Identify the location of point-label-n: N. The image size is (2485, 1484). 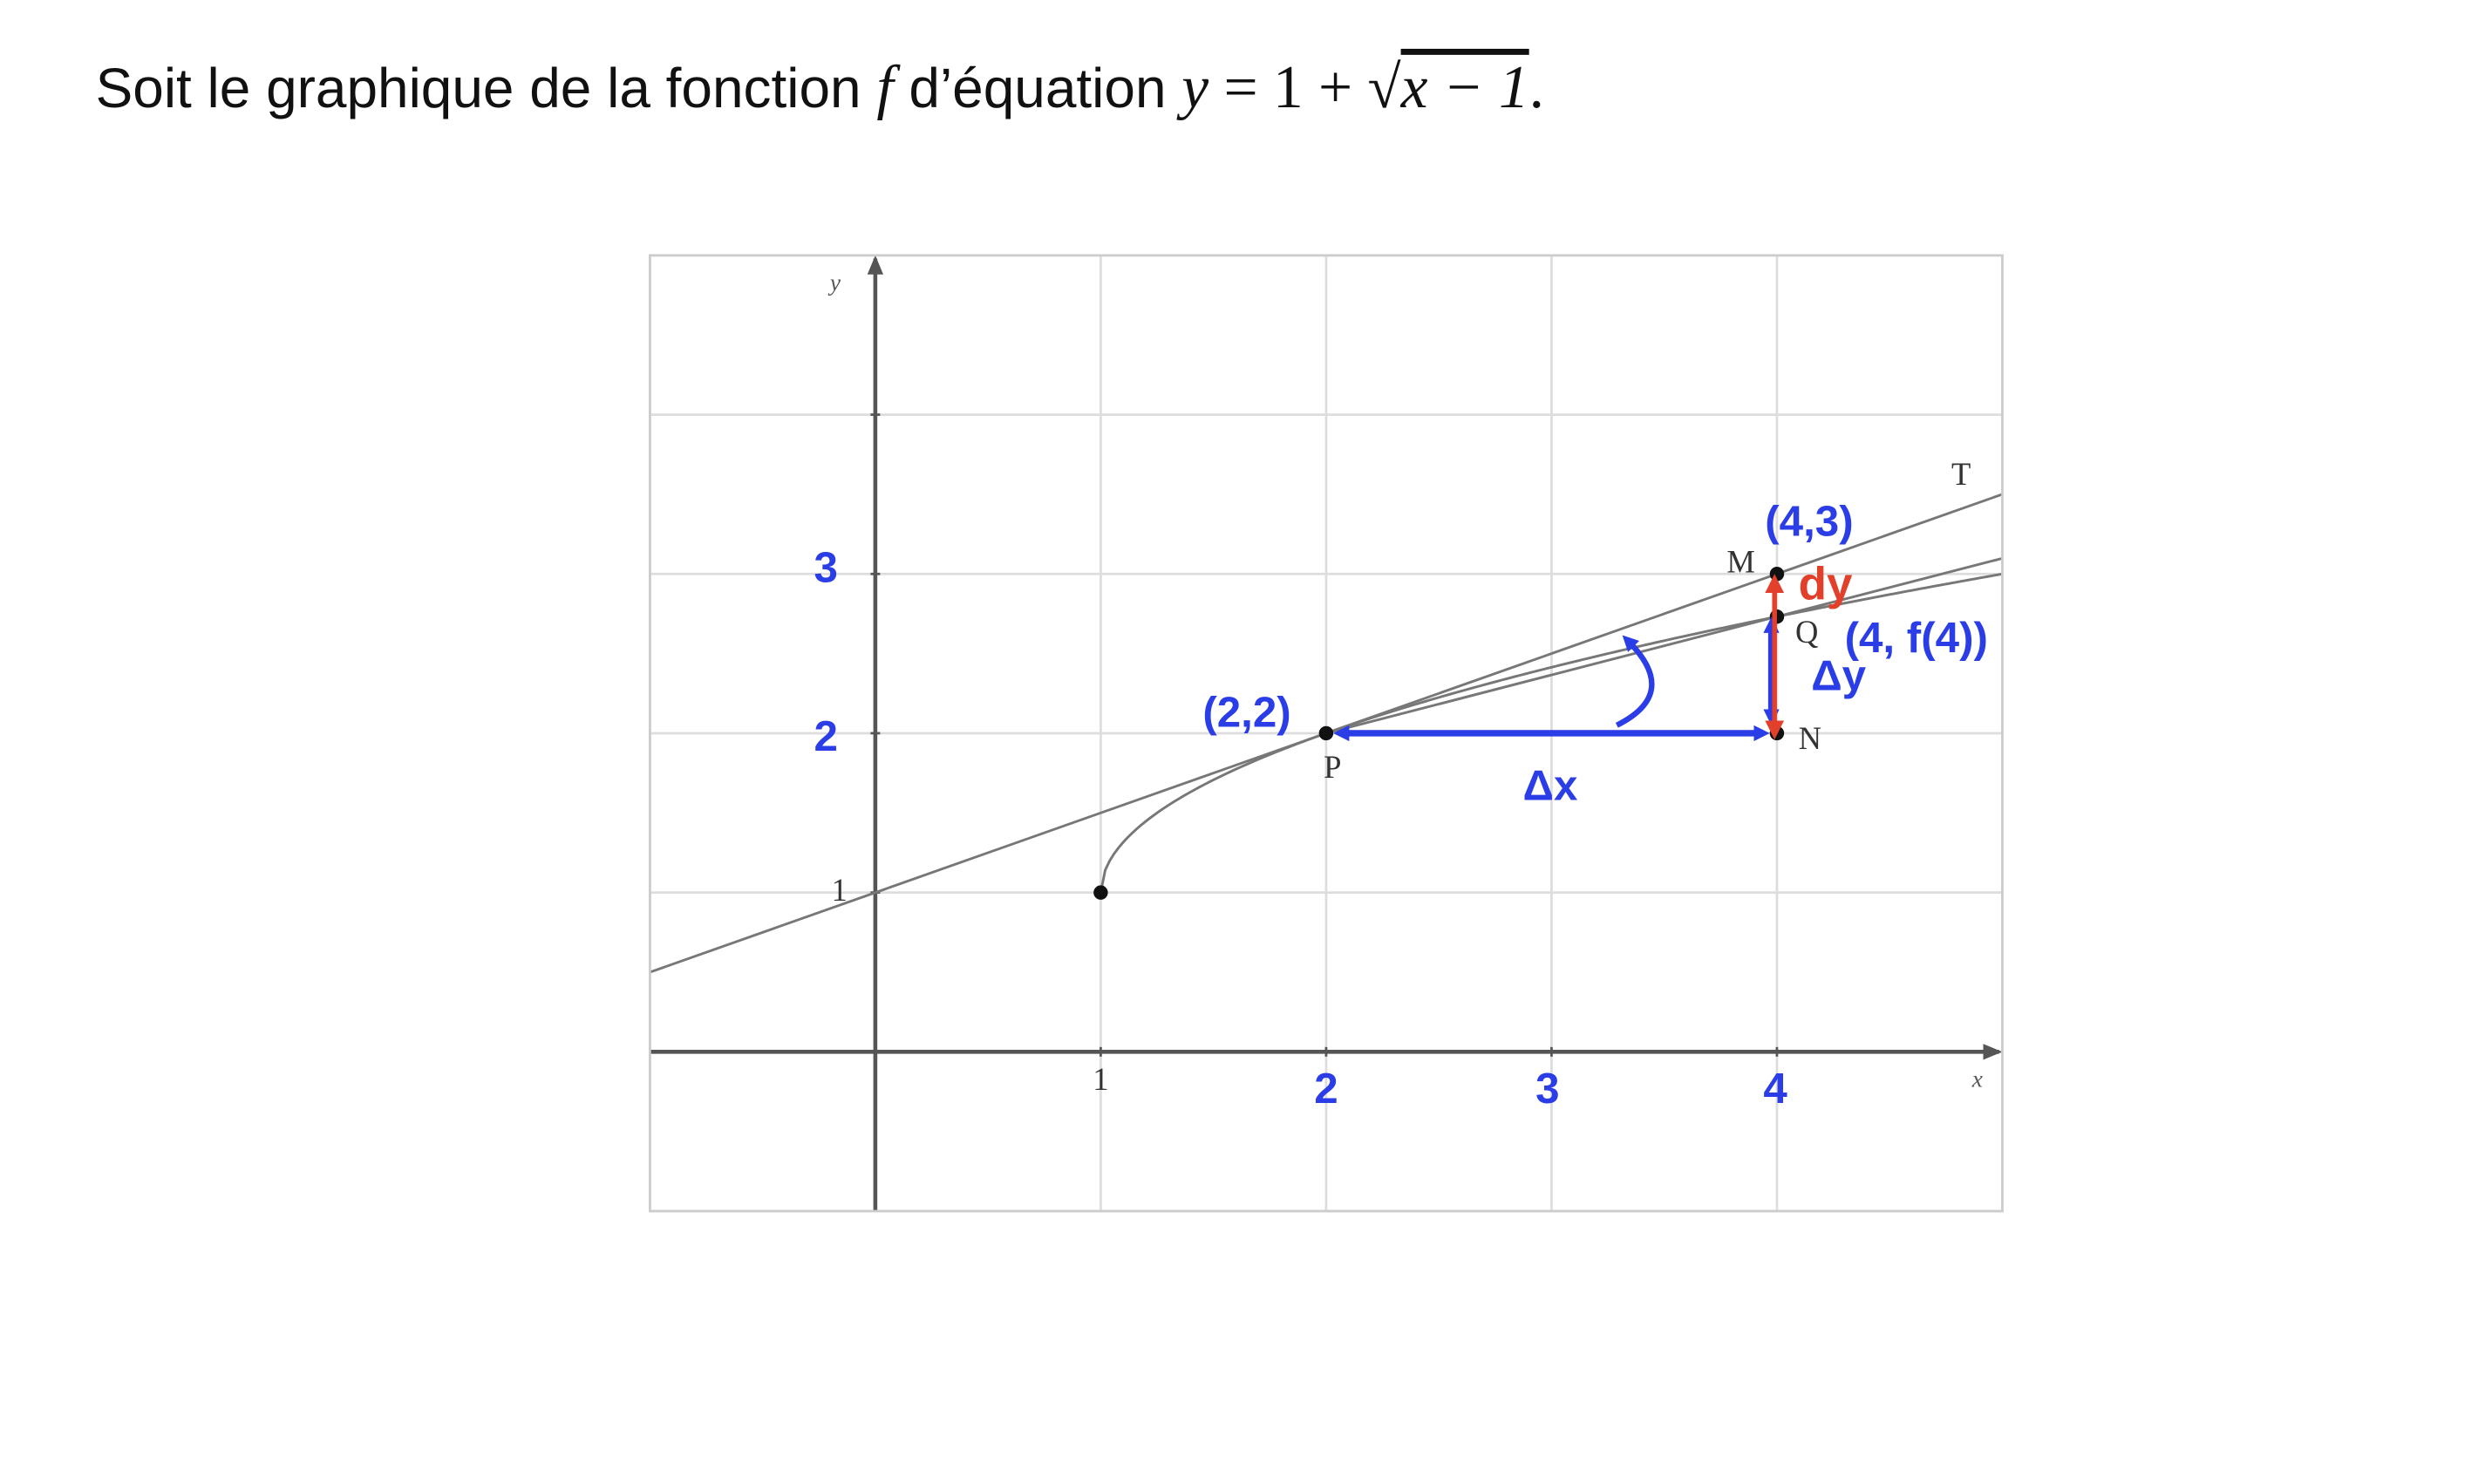
(1810, 738).